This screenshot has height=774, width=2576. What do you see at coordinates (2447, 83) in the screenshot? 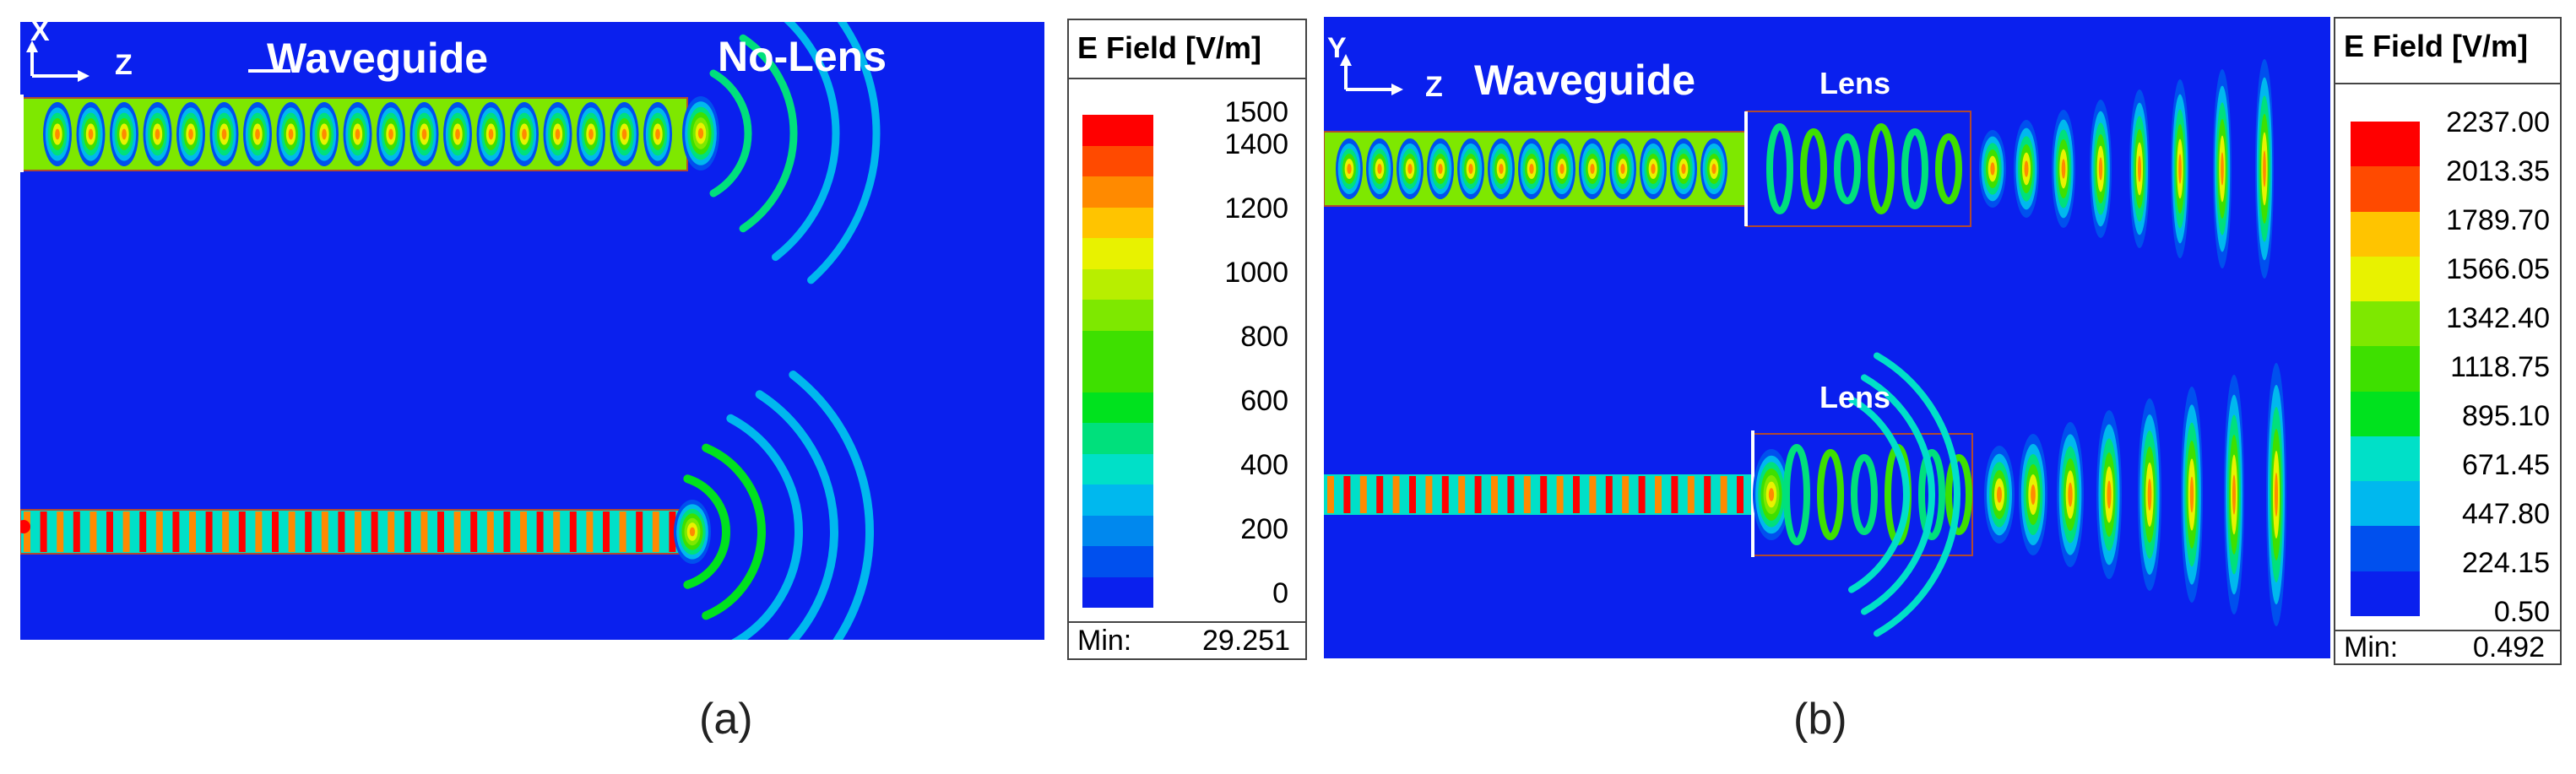
I see `legend-divider-b` at bounding box center [2447, 83].